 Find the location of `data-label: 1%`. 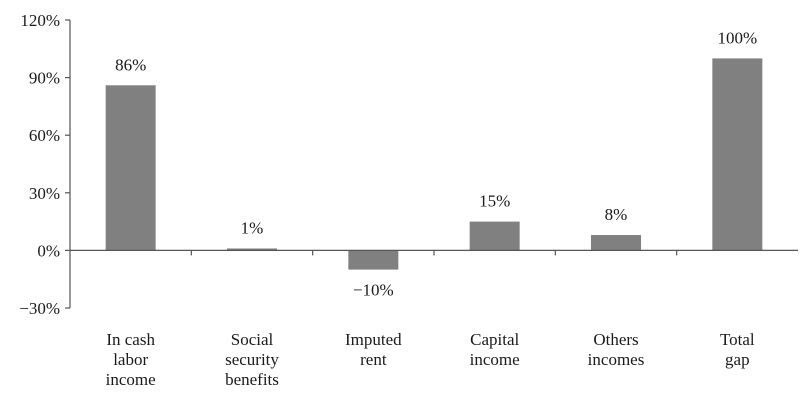

data-label: 1% is located at coordinates (252, 227).